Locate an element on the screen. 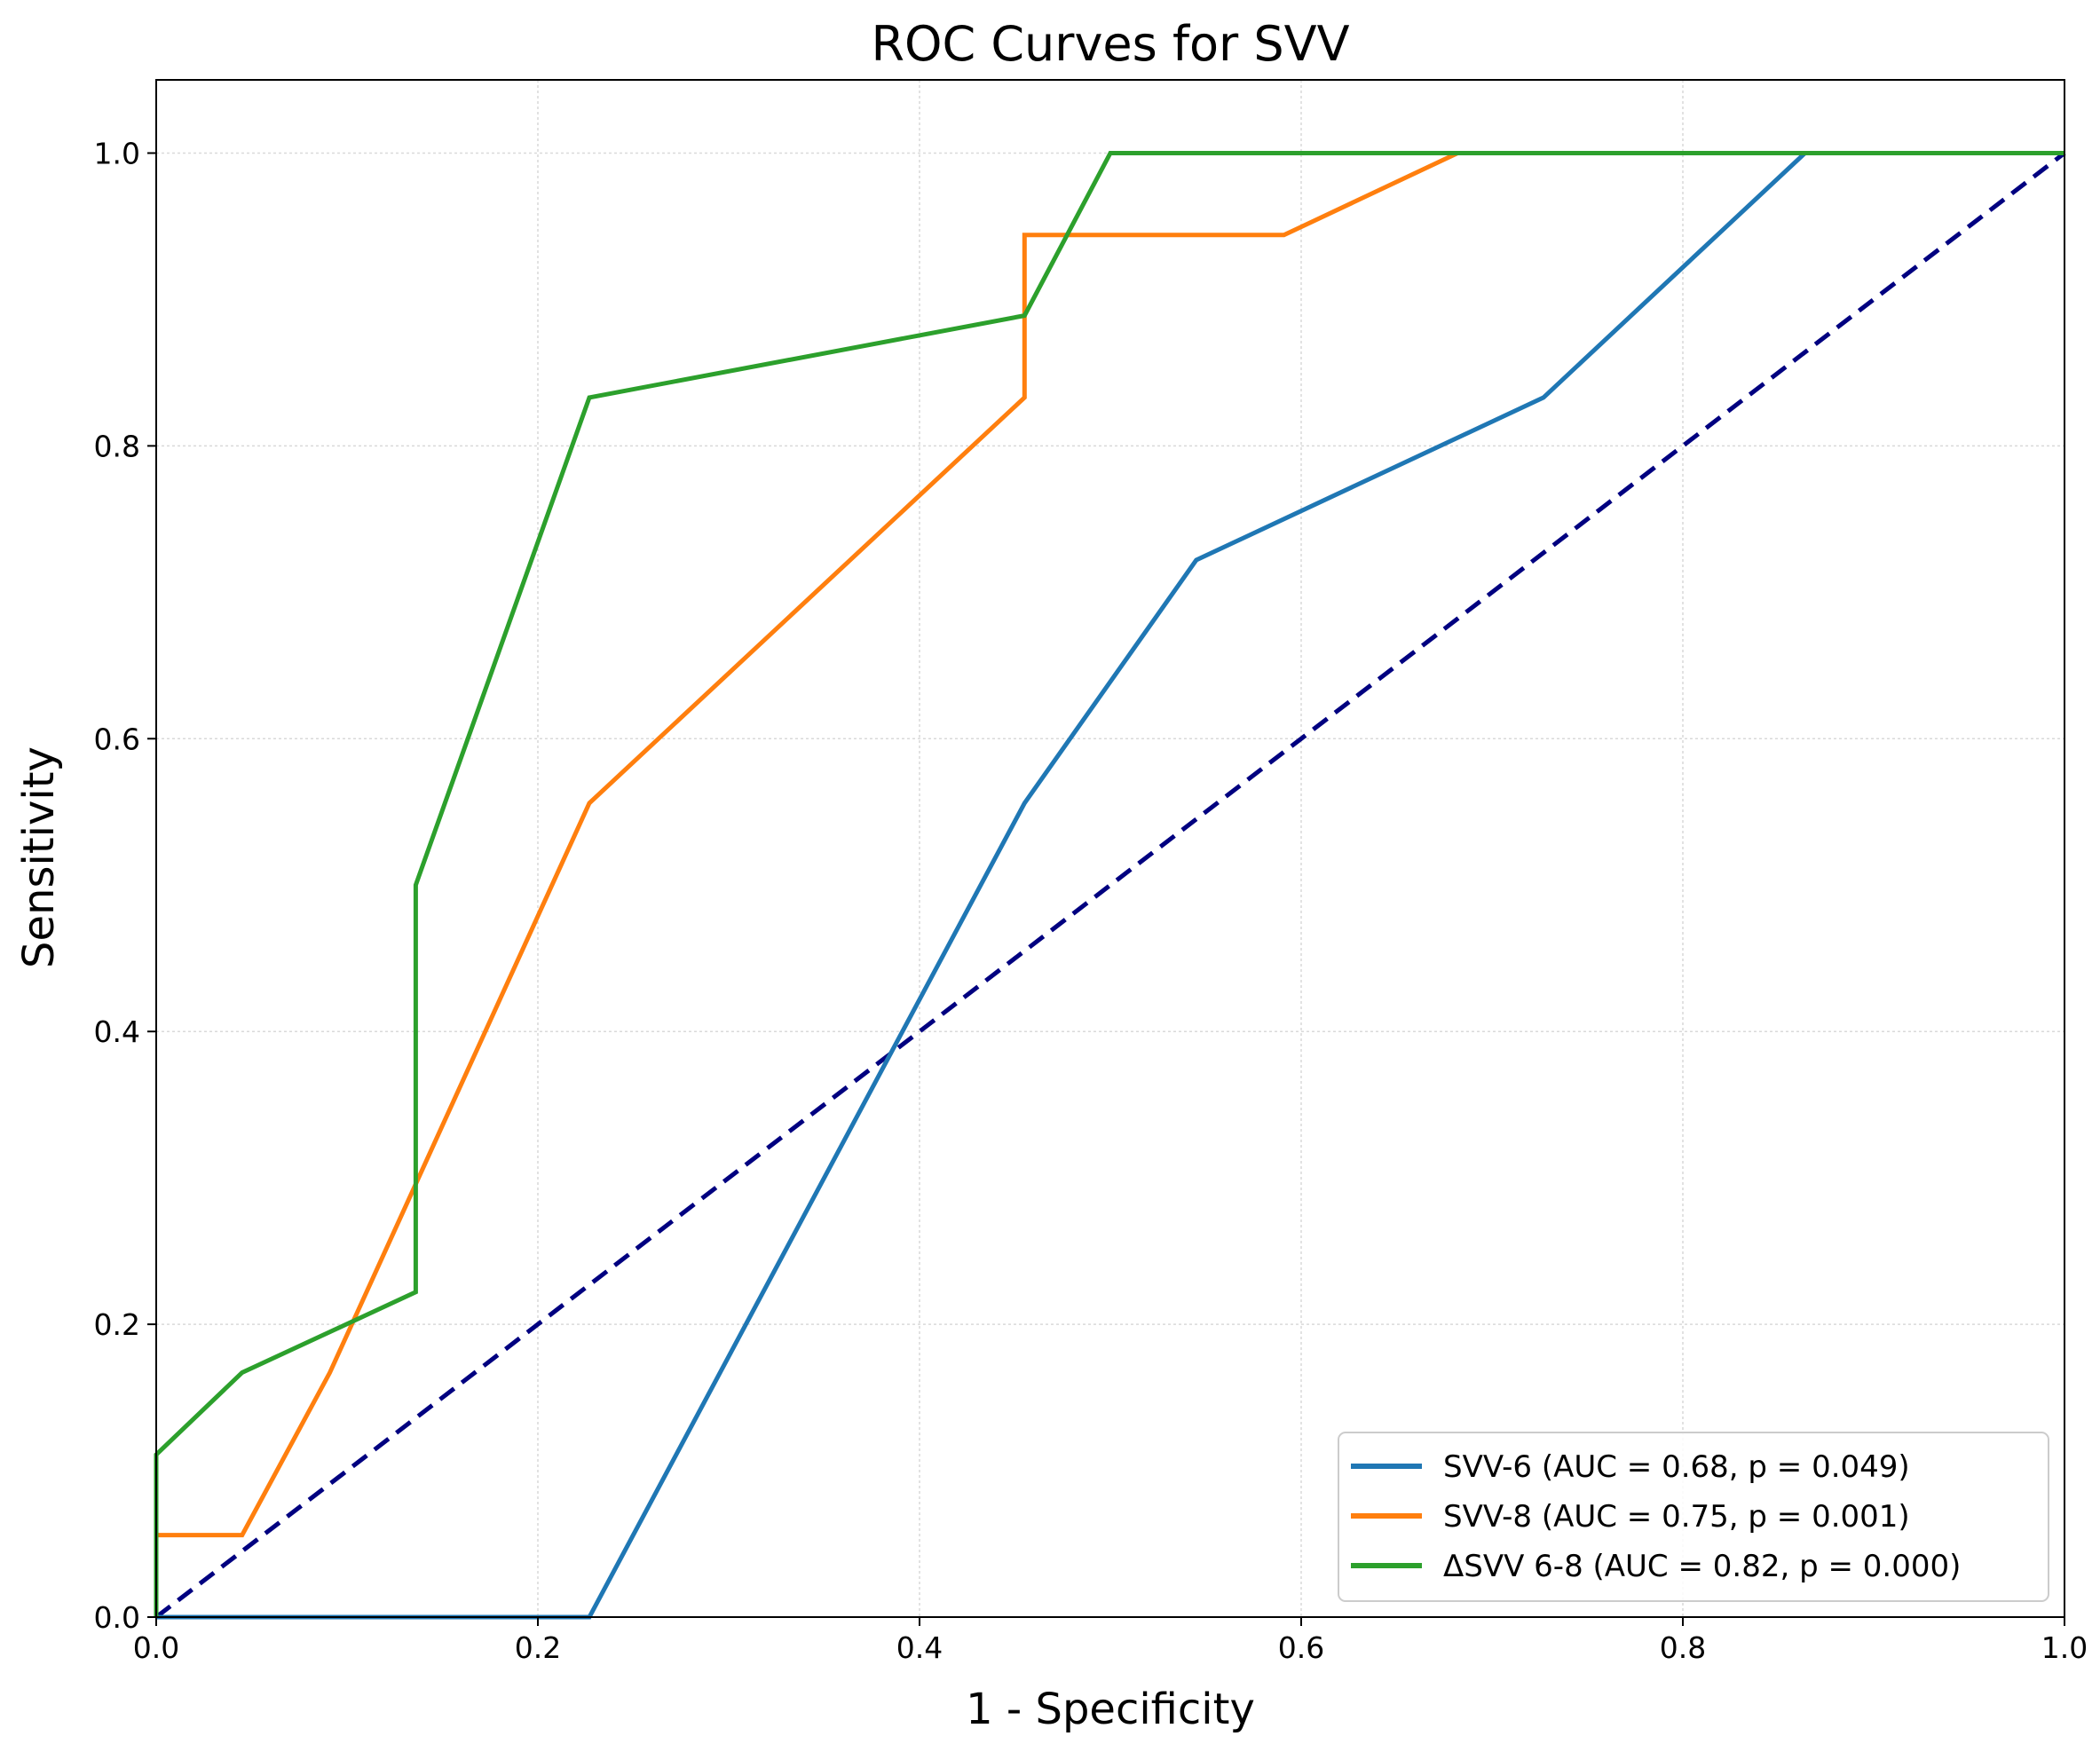  legend-entry: SVV-8 (AUC = 0.75, p = 0.001) is located at coordinates (1676, 1517).